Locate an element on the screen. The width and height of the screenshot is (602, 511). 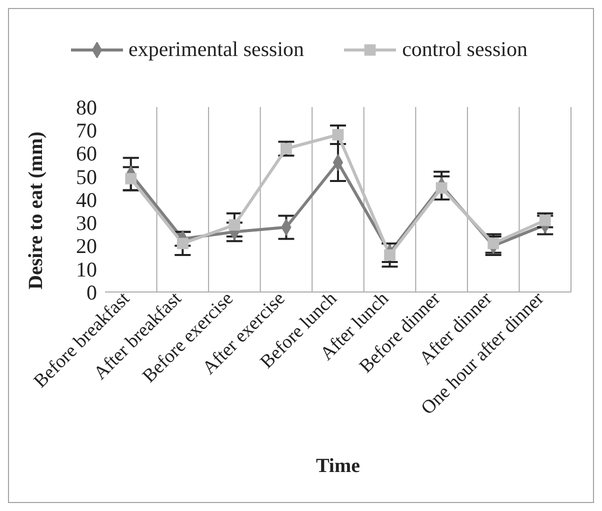
y-tick-label: 70 is located at coordinates (86, 130).